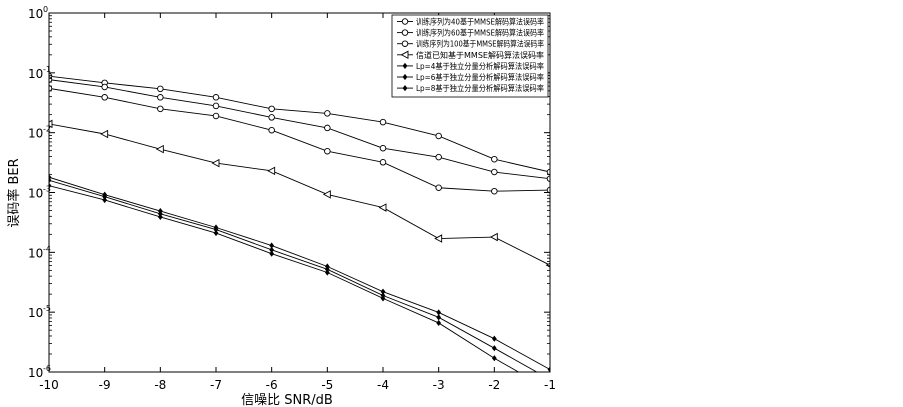  I want to click on legend-entry: Lp=6基于独立分量分析解码算法误码率, so click(470, 77).